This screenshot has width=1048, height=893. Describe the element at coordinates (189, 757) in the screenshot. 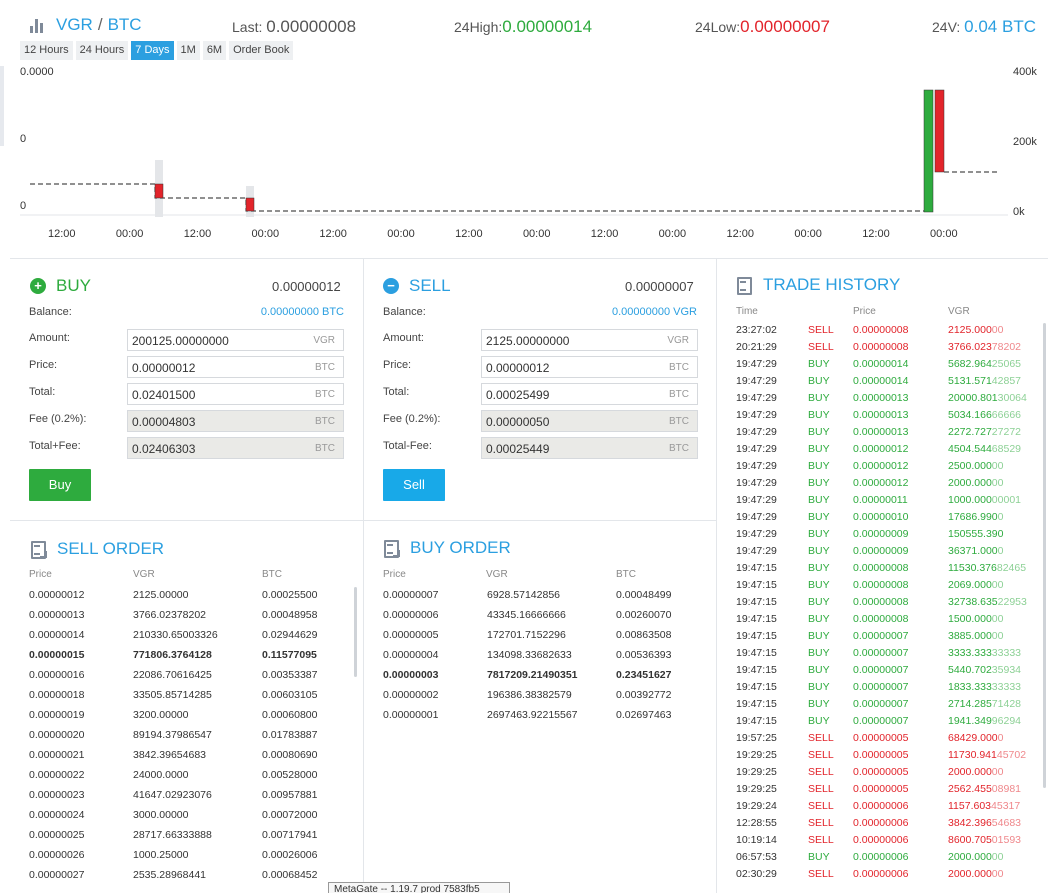

I see `order-row: 0.00000021 3842.39654683 0.00080690` at that location.